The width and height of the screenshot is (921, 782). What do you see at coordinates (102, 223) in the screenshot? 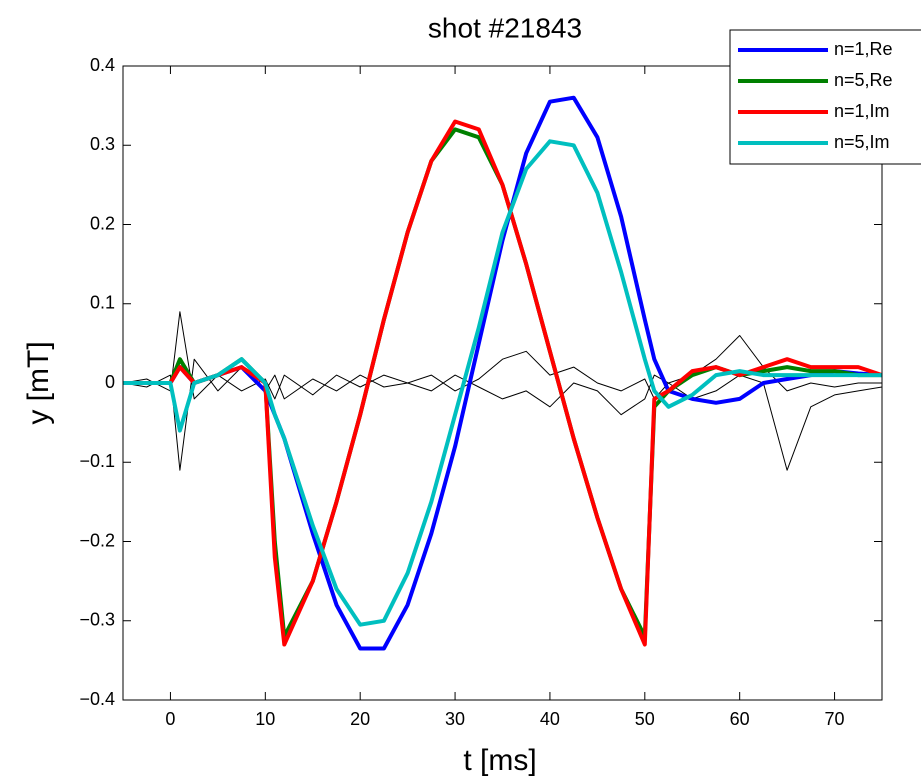
I see `y-tick-label: 0.2` at bounding box center [102, 223].